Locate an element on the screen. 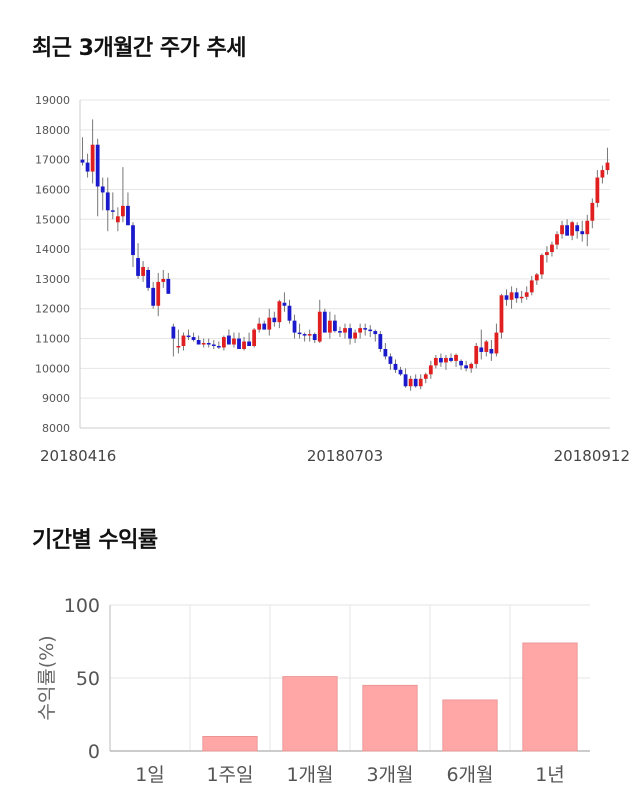 This screenshot has width=640, height=810. y-tick-label: 100 is located at coordinates (82, 606).